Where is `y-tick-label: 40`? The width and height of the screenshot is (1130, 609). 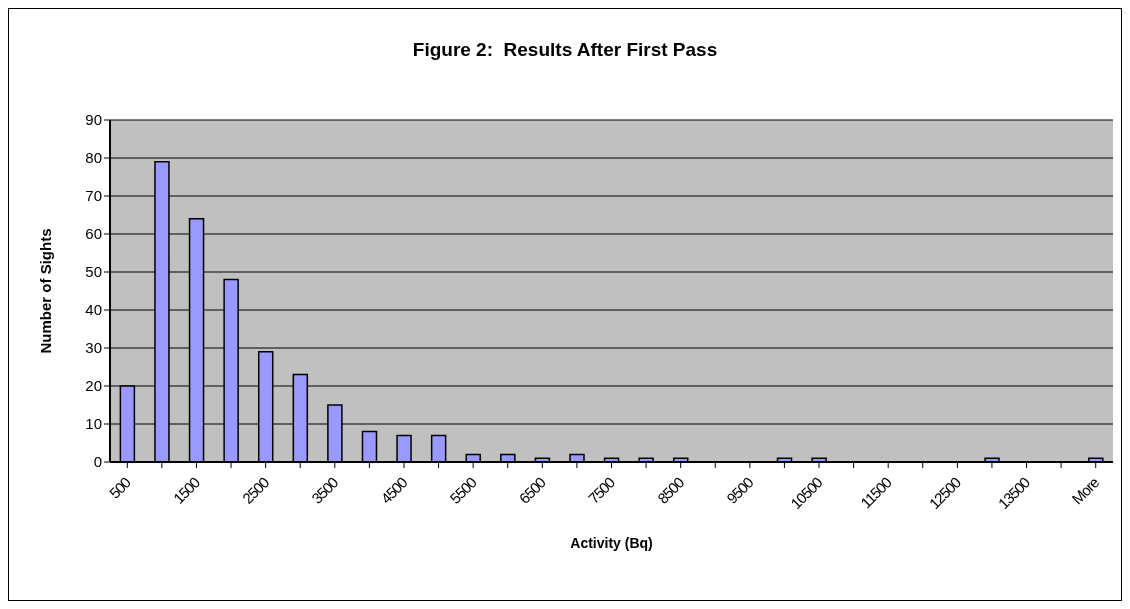
y-tick-label: 40 is located at coordinates (93, 310).